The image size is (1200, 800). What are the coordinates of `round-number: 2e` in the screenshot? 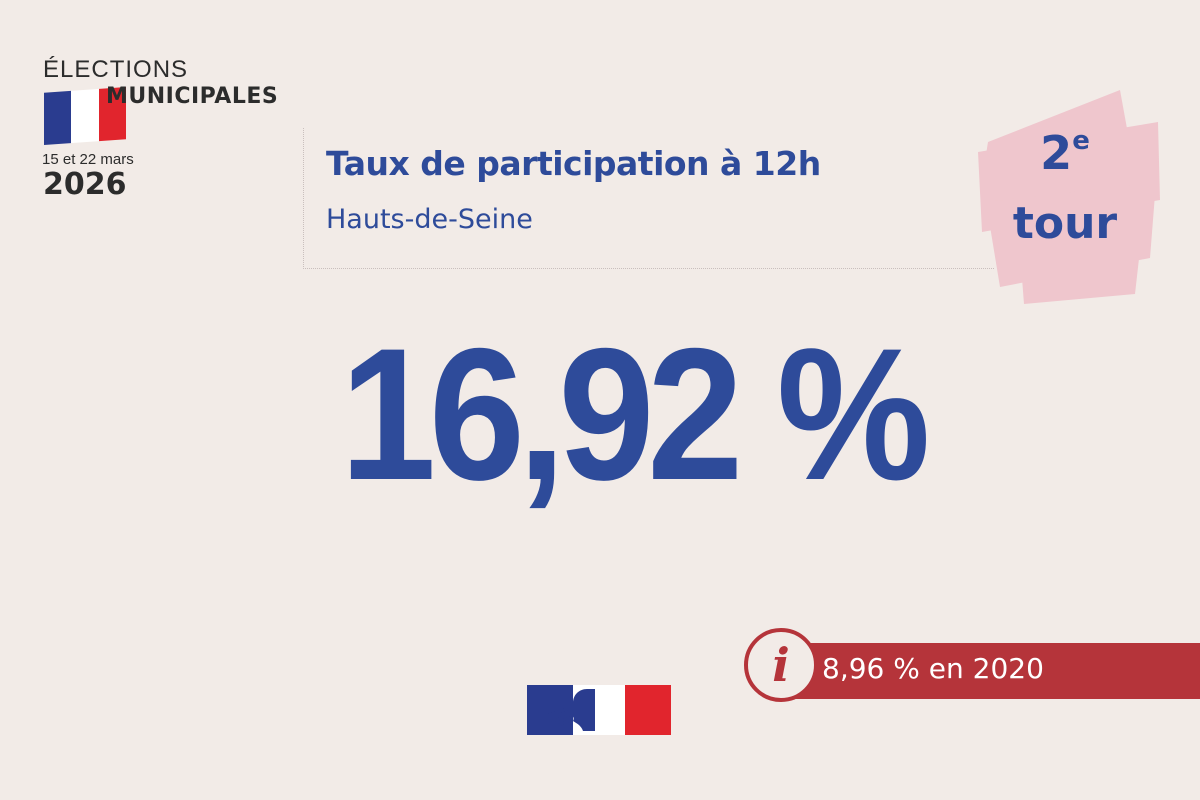 It's located at (1065, 153).